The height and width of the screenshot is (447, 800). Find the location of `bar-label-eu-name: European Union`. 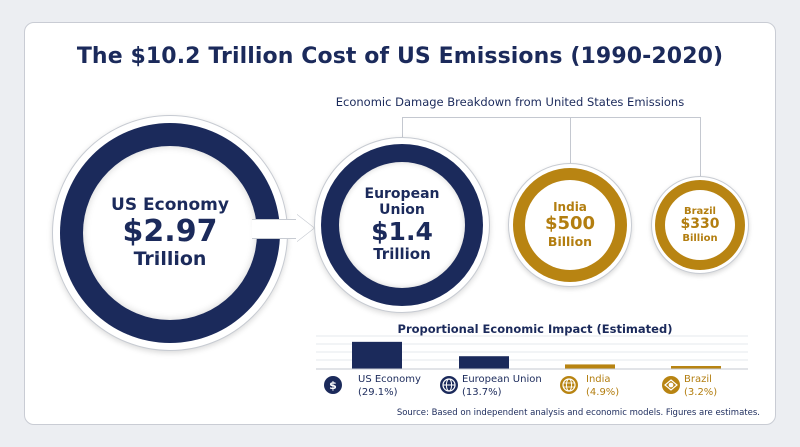

bar-label-eu-name: European Union is located at coordinates (502, 379).